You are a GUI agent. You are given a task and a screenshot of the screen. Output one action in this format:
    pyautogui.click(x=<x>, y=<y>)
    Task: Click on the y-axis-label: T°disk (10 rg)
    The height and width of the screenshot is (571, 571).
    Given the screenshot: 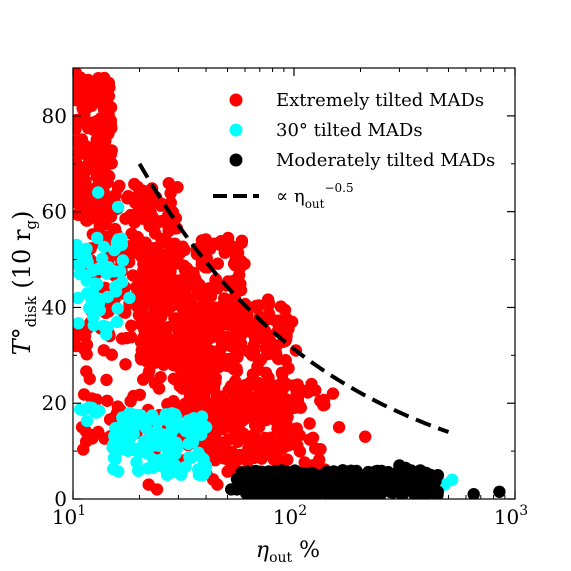 What is the action you would take?
    pyautogui.click(x=24, y=283)
    